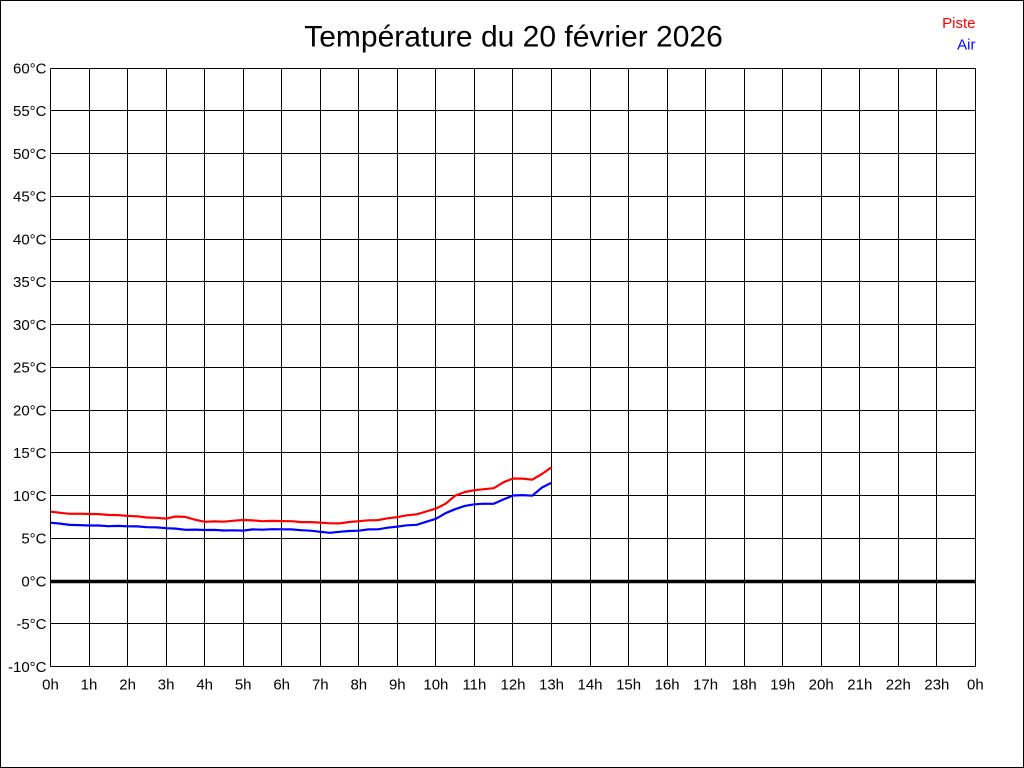  What do you see at coordinates (958, 23) in the screenshot?
I see `svg-text: Piste` at bounding box center [958, 23].